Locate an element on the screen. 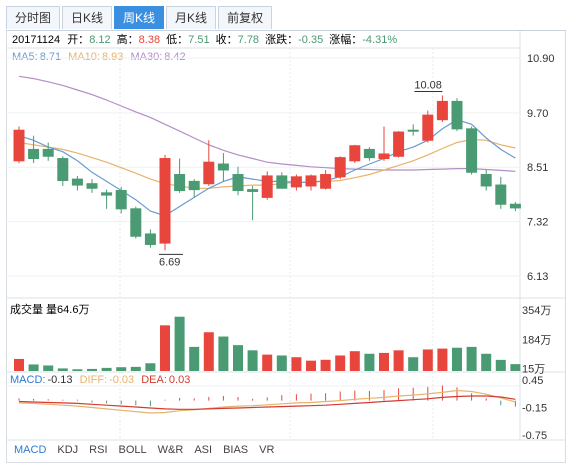 The image size is (569, 467). ma30-value: 8.42 is located at coordinates (174, 57).